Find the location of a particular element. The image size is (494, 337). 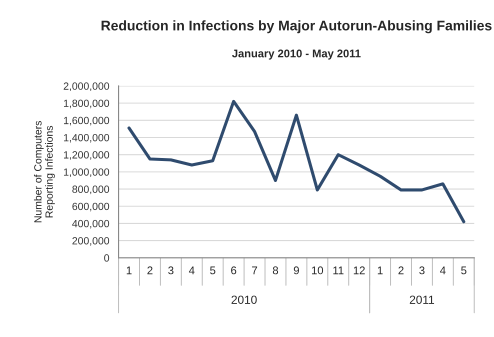

y-tick-label: 800,000 is located at coordinates (91, 190).